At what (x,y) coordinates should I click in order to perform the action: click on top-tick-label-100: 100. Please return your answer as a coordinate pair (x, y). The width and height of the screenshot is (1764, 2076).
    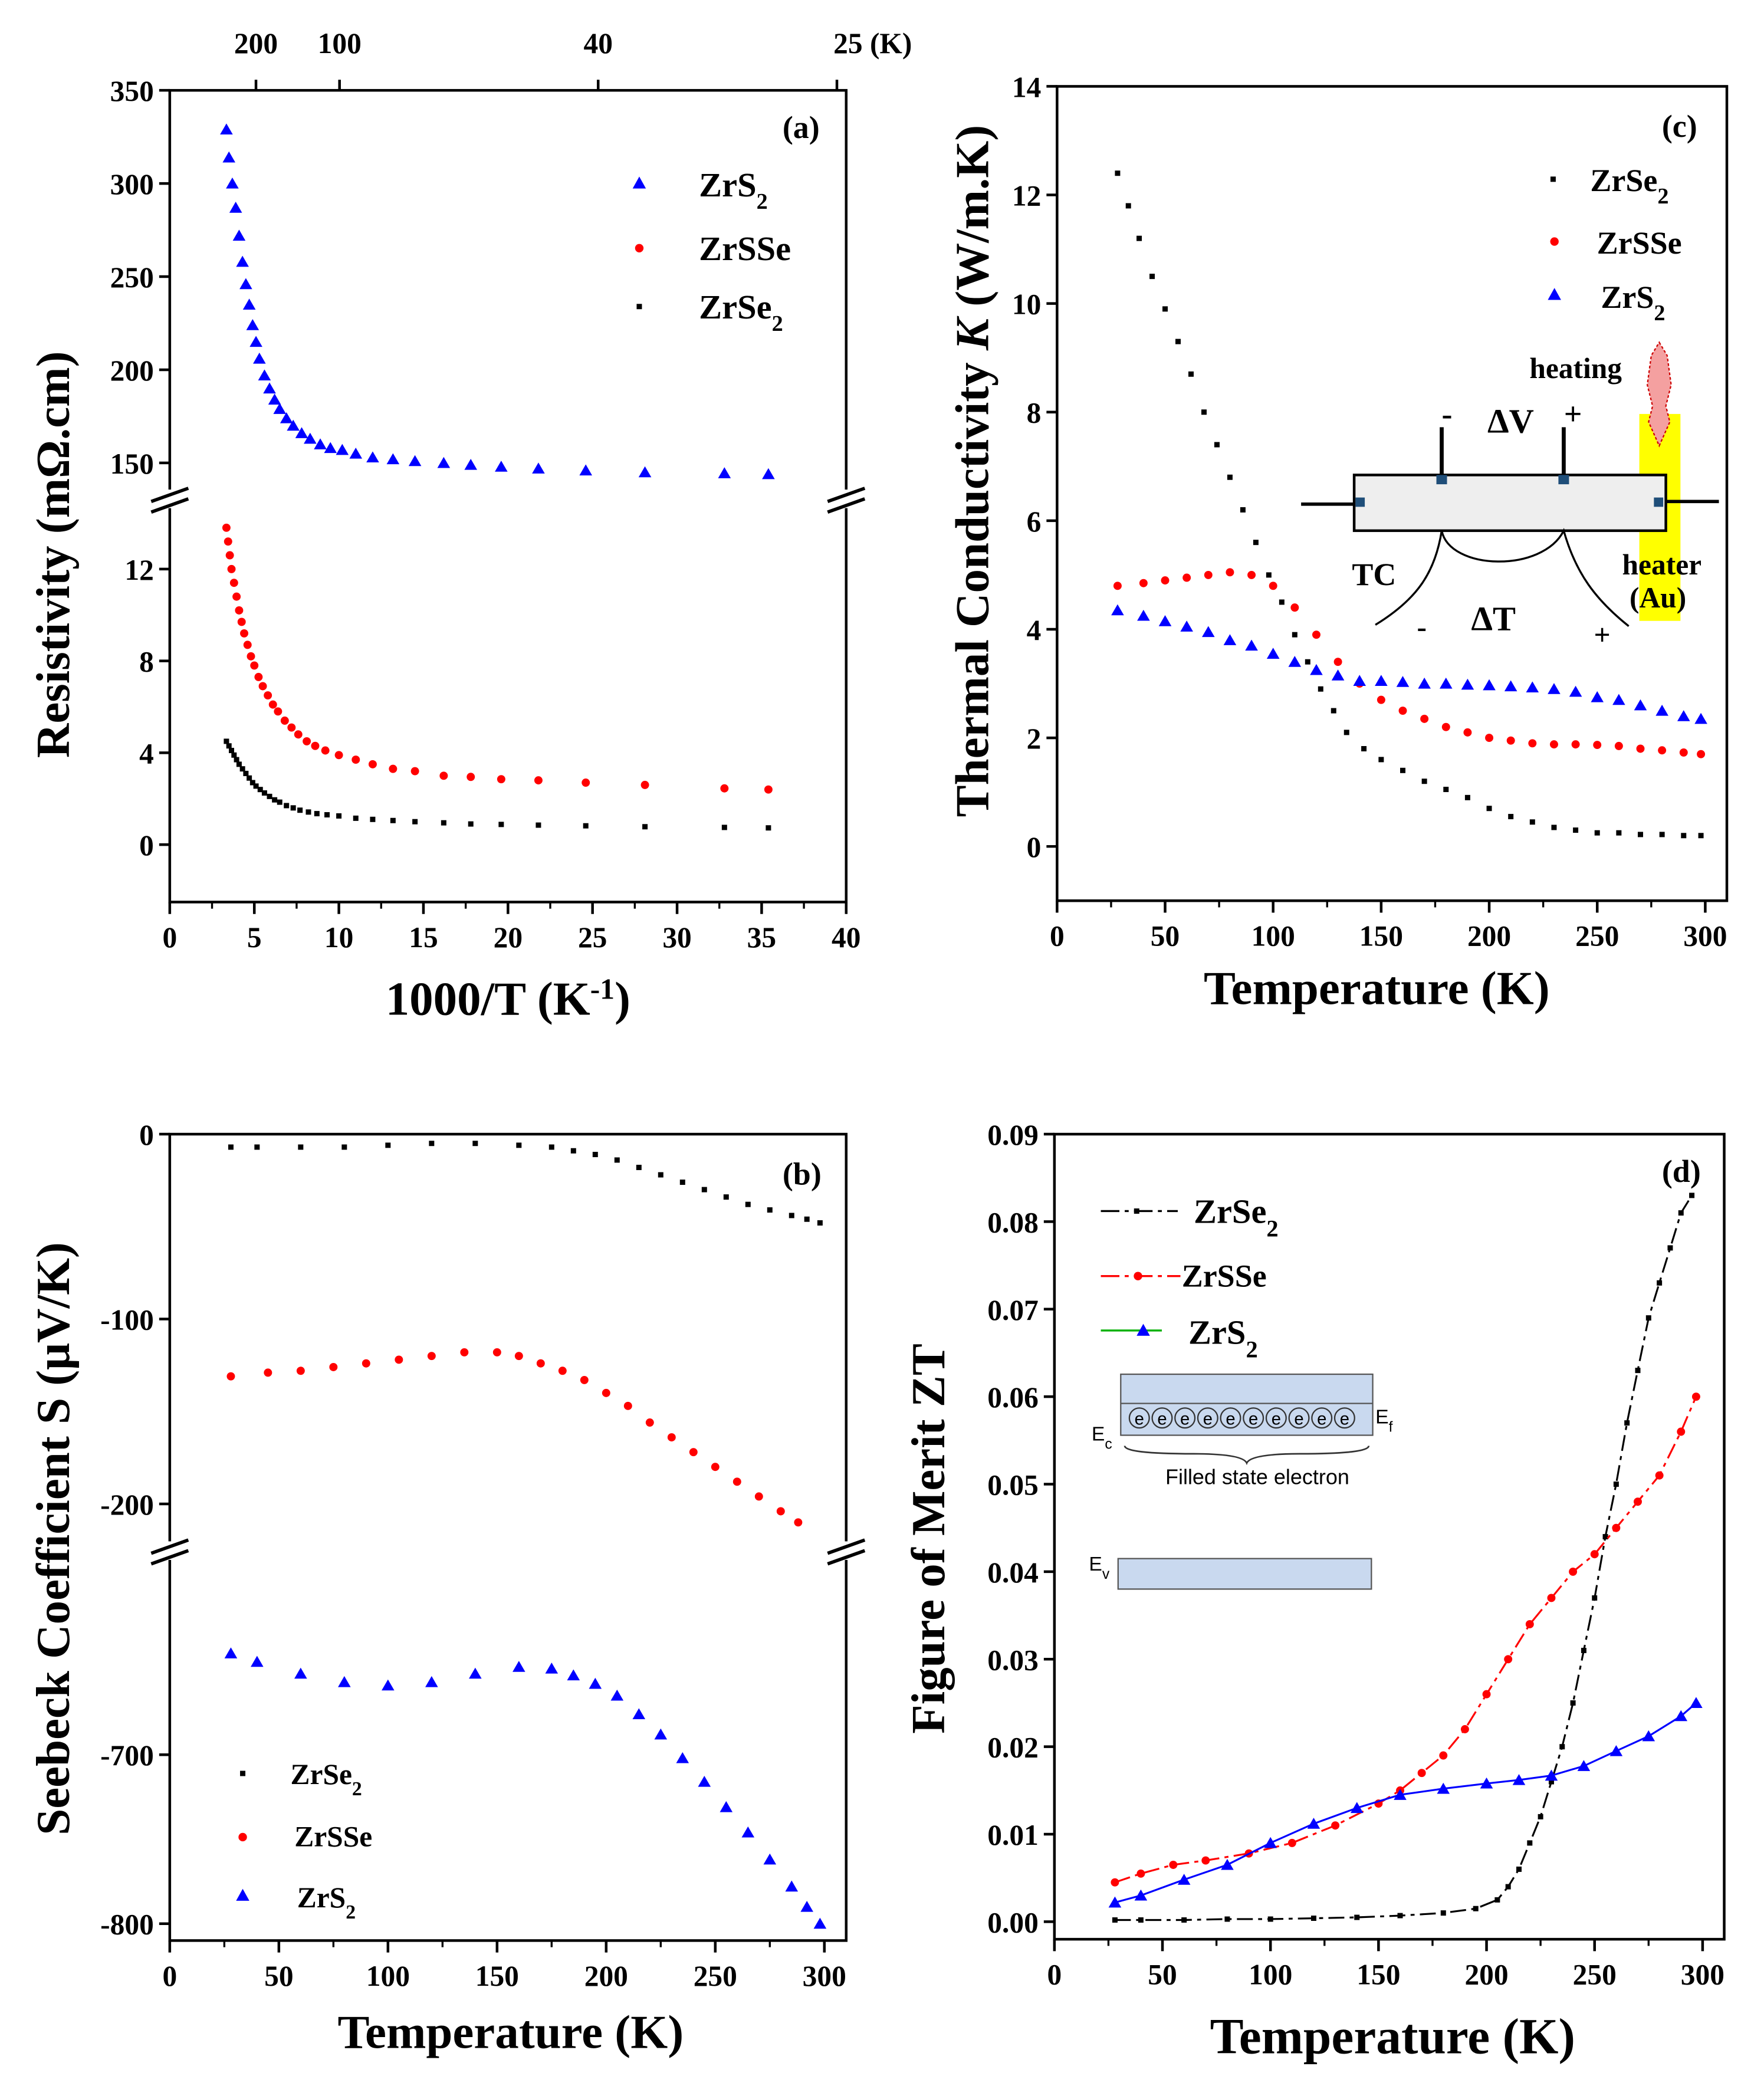
    Looking at the image, I should click on (340, 43).